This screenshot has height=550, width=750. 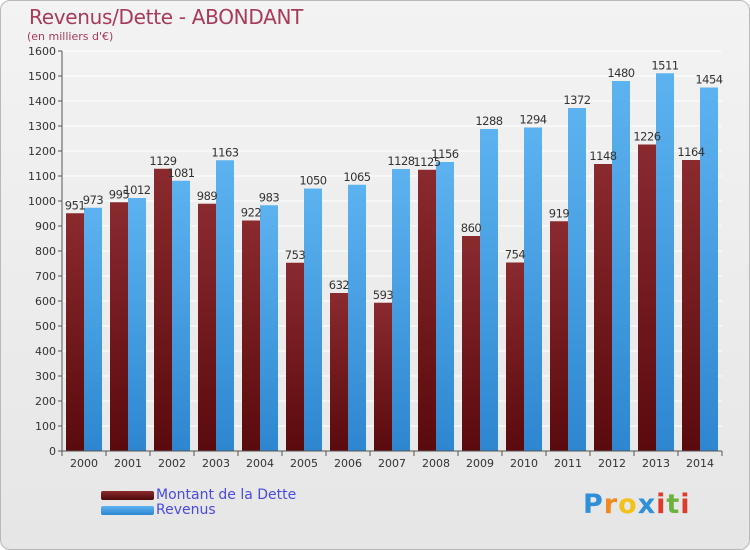 What do you see at coordinates (445, 306) in the screenshot?
I see `bar-revenus-2008` at bounding box center [445, 306].